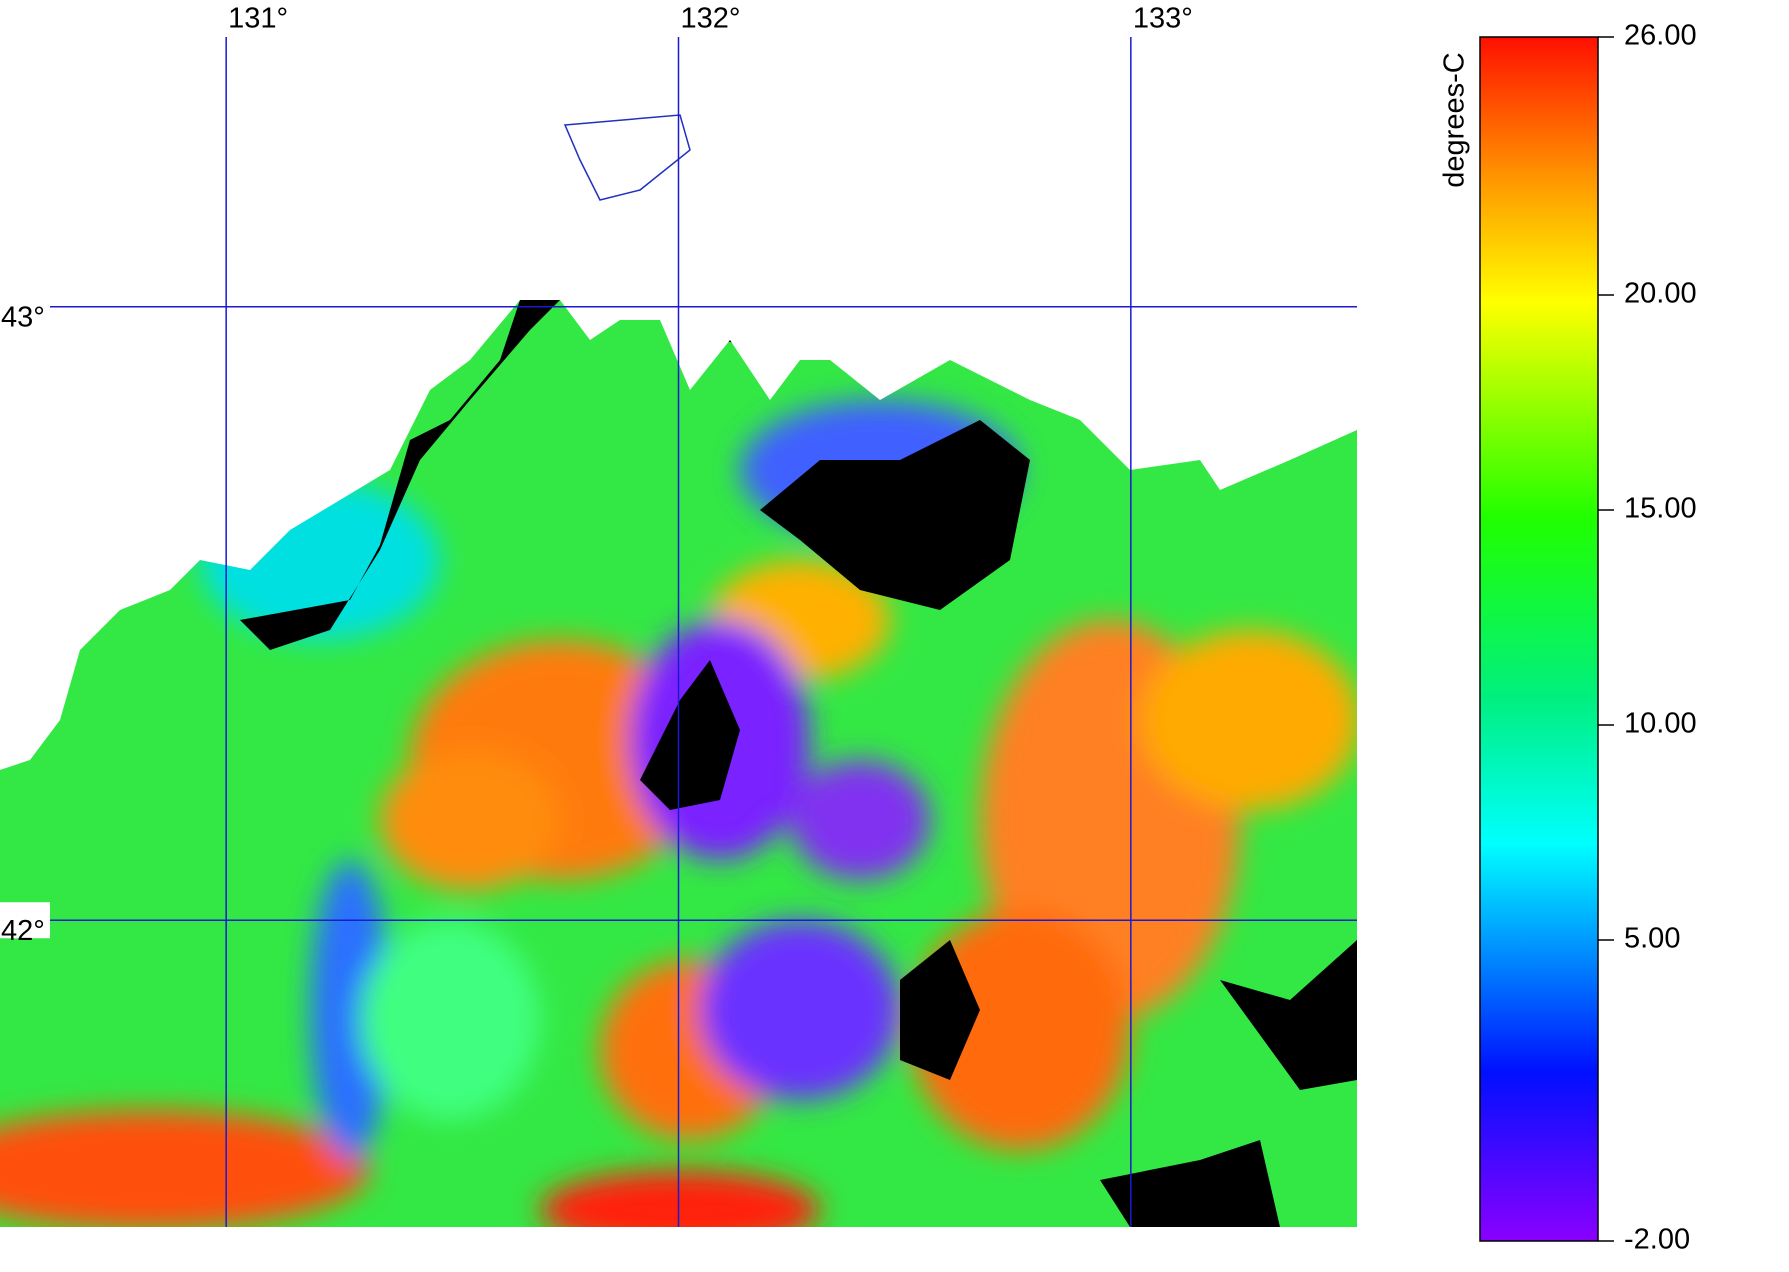 Image resolution: width=1789 pixels, height=1272 pixels. Describe the element at coordinates (1652, 939) in the screenshot. I see `colorbar-tick-label: 5.00` at that location.